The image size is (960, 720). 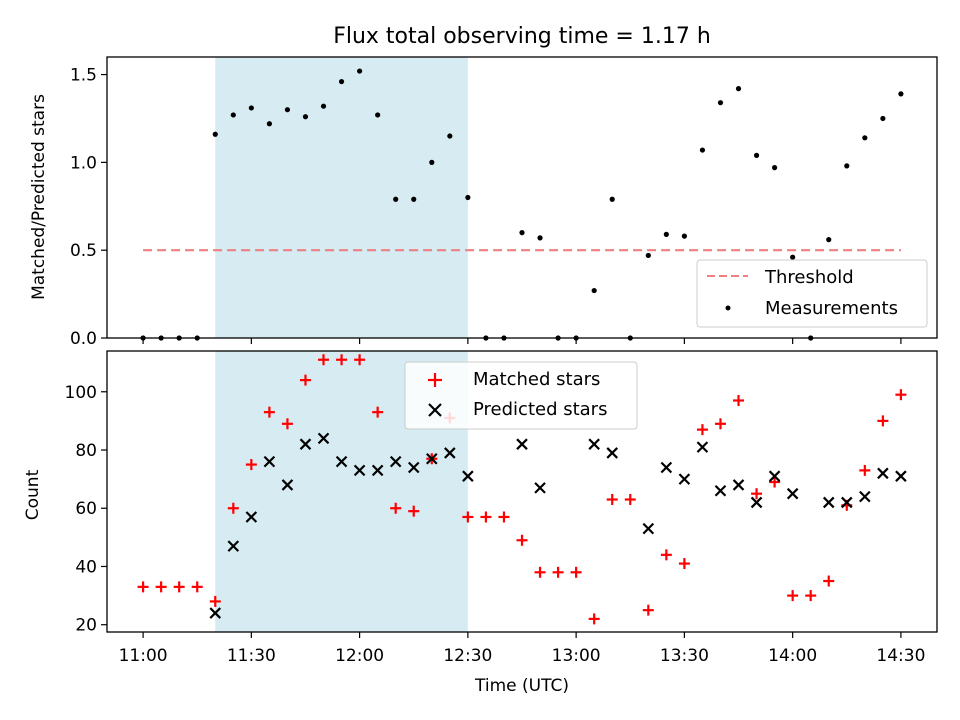 I want to click on x-tick-label: 12:00, so click(x=359, y=656).